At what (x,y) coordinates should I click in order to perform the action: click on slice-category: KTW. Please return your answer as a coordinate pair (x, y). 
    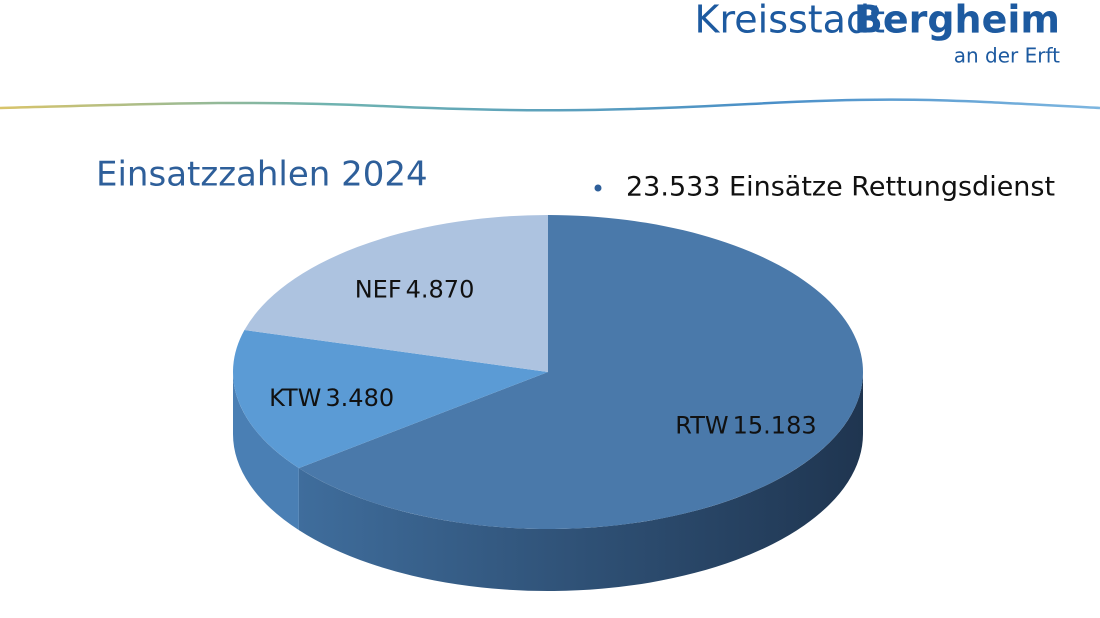
    Looking at the image, I should click on (295, 398).